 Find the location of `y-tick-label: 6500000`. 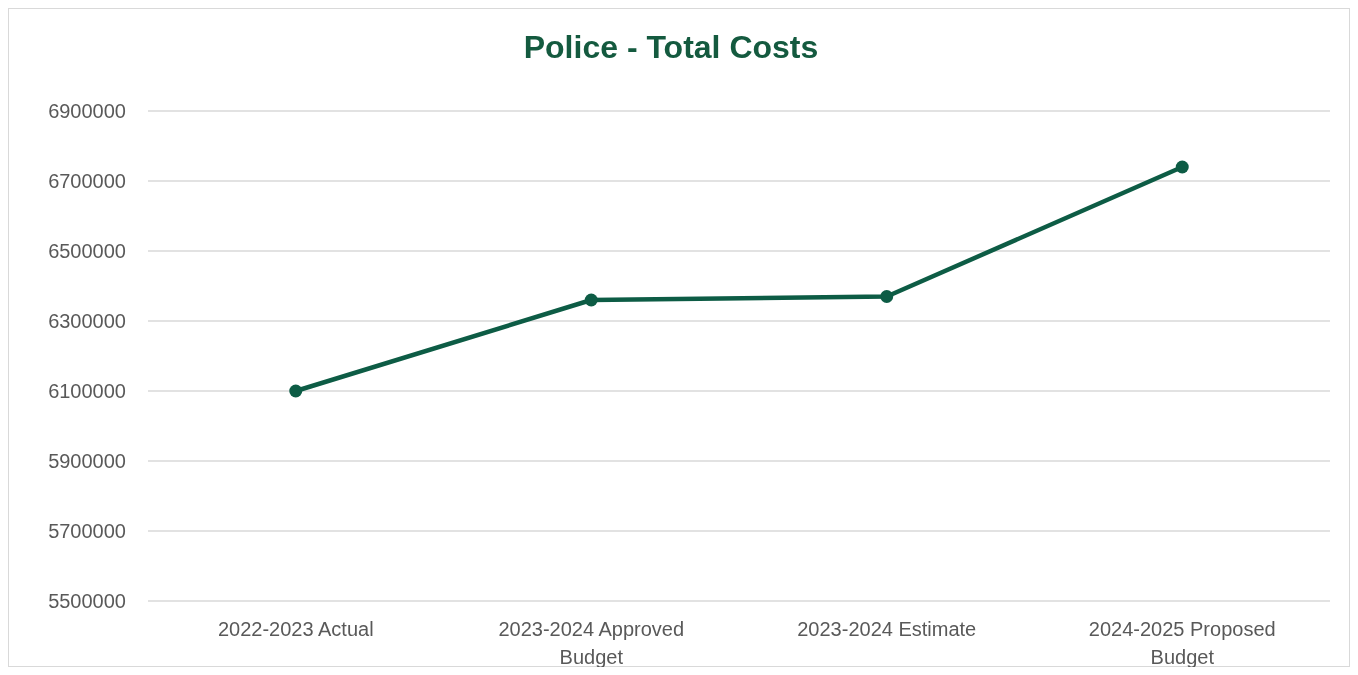

y-tick-label: 6500000 is located at coordinates (87, 251).